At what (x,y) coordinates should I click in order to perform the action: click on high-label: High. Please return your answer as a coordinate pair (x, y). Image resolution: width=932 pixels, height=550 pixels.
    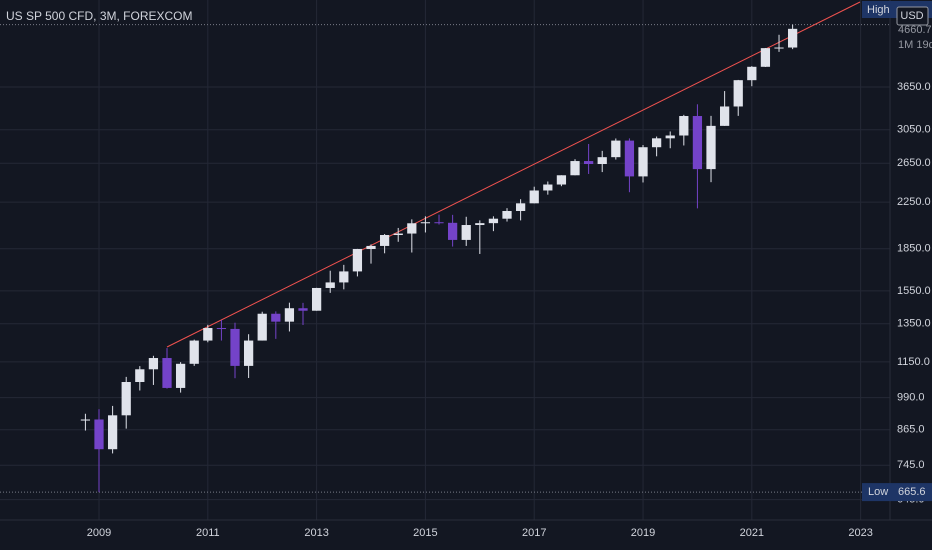
    Looking at the image, I should click on (878, 10).